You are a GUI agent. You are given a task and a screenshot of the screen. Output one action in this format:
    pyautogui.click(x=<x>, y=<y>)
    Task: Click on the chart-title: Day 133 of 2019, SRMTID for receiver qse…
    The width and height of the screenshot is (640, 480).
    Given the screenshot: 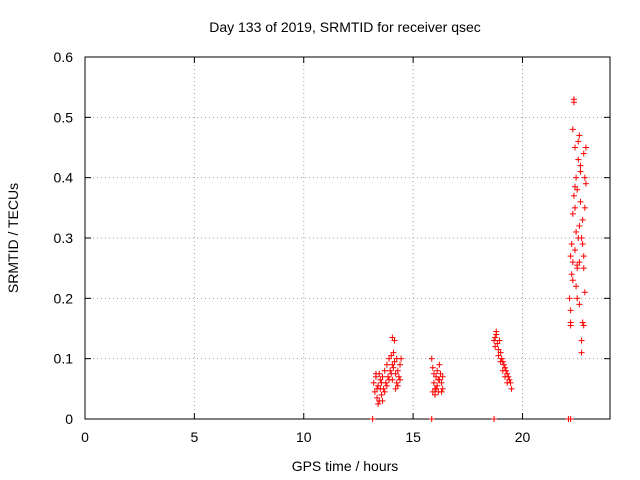 What is the action you would take?
    pyautogui.click(x=345, y=27)
    